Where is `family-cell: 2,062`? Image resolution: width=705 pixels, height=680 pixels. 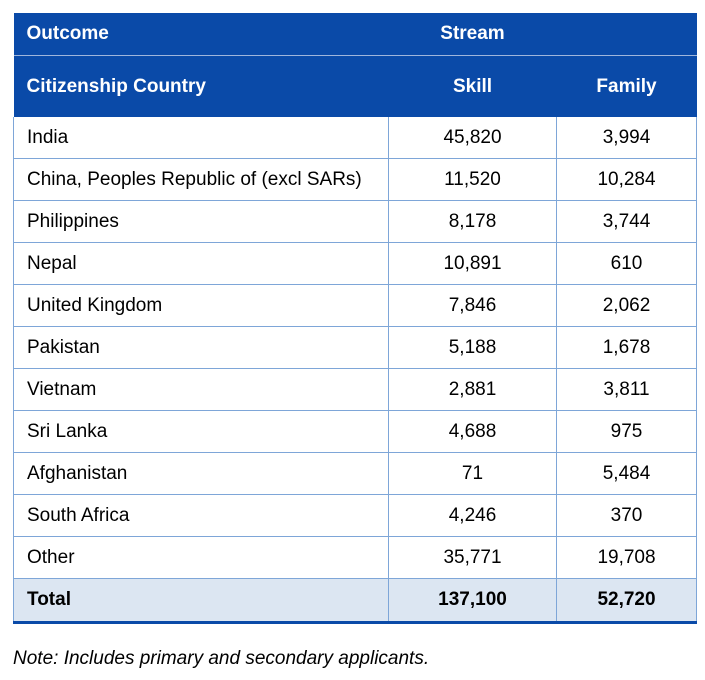
family-cell: 2,062 is located at coordinates (626, 305).